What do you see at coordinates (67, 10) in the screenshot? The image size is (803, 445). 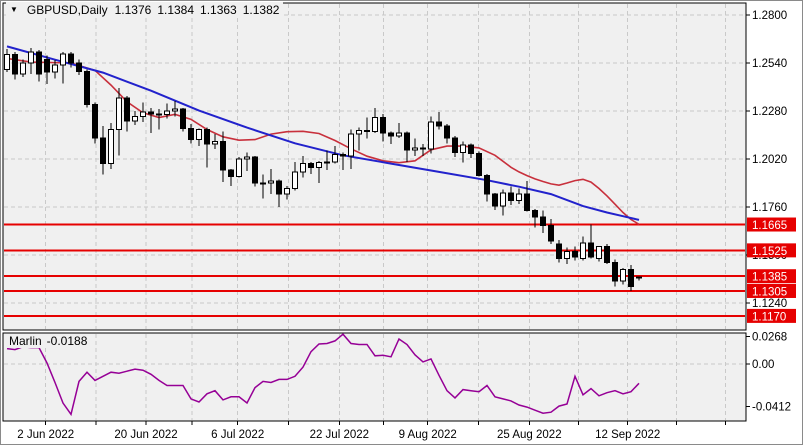 I see `symbol-timeframe-label: GBPUSD,Daily` at bounding box center [67, 10].